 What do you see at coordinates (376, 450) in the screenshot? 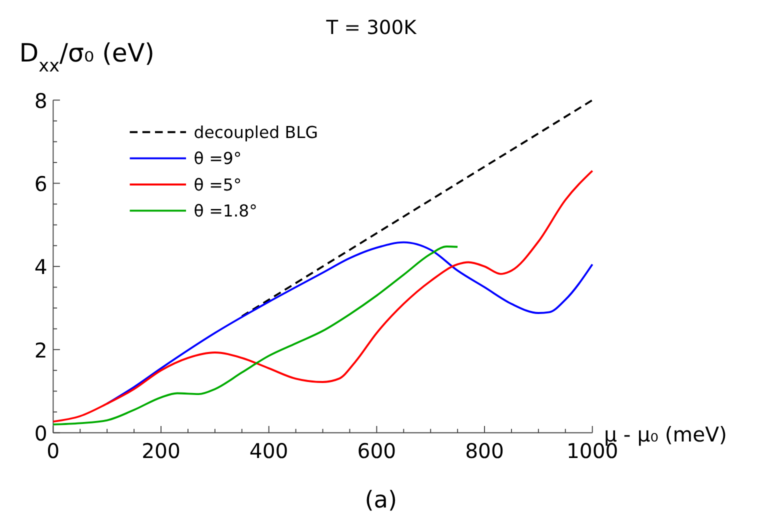
I see `x-tick-label: 600` at bounding box center [376, 450].